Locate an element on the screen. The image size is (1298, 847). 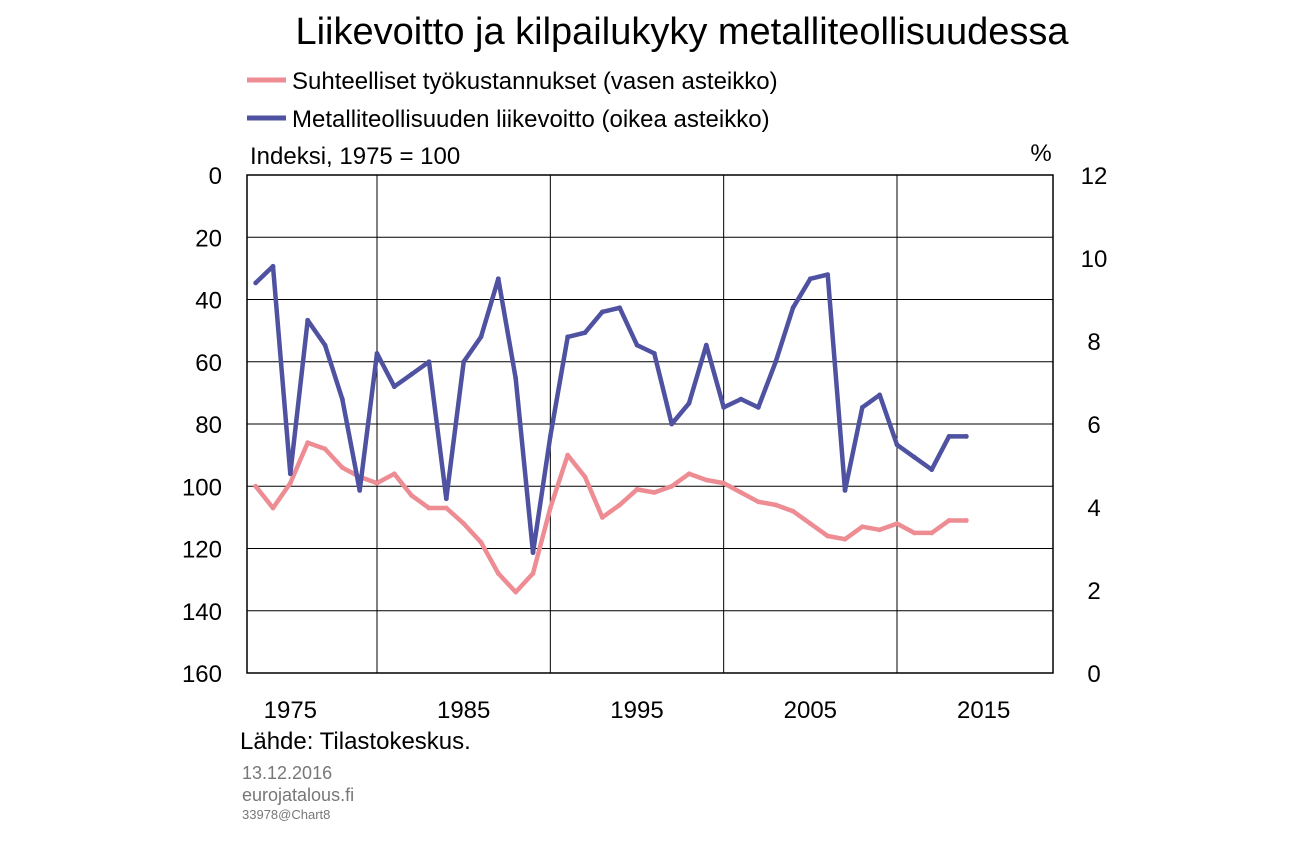
right-tick-label: 0 is located at coordinates (1093, 674).